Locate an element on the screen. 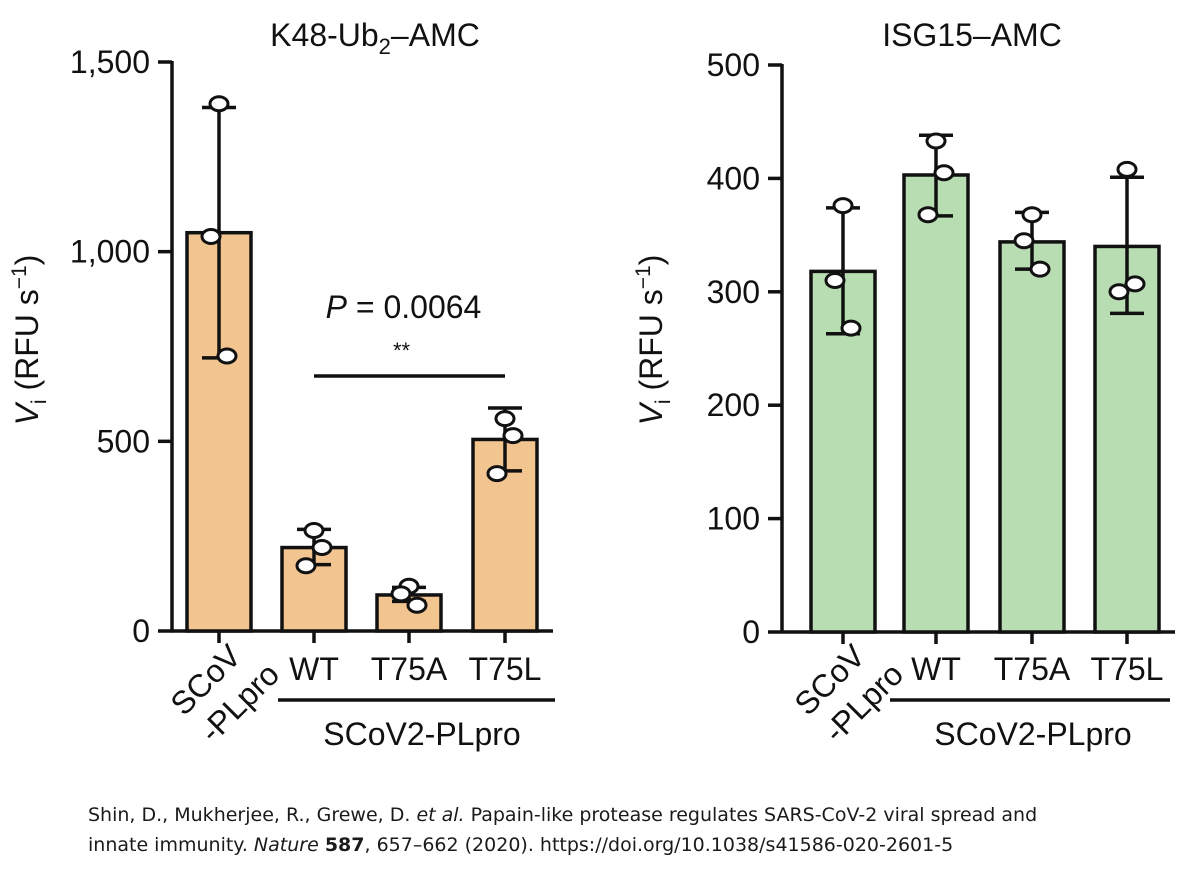  chart-title-tail: –AMC is located at coordinates (435, 35).